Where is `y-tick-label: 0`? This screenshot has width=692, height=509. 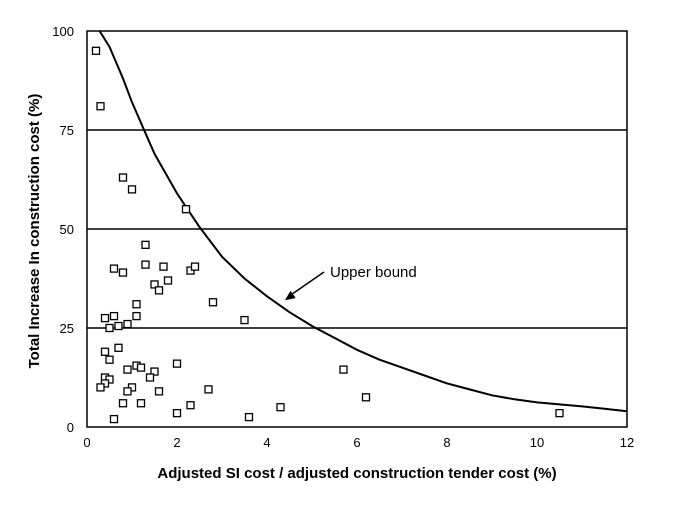
y-tick-label: 0 is located at coordinates (70, 427).